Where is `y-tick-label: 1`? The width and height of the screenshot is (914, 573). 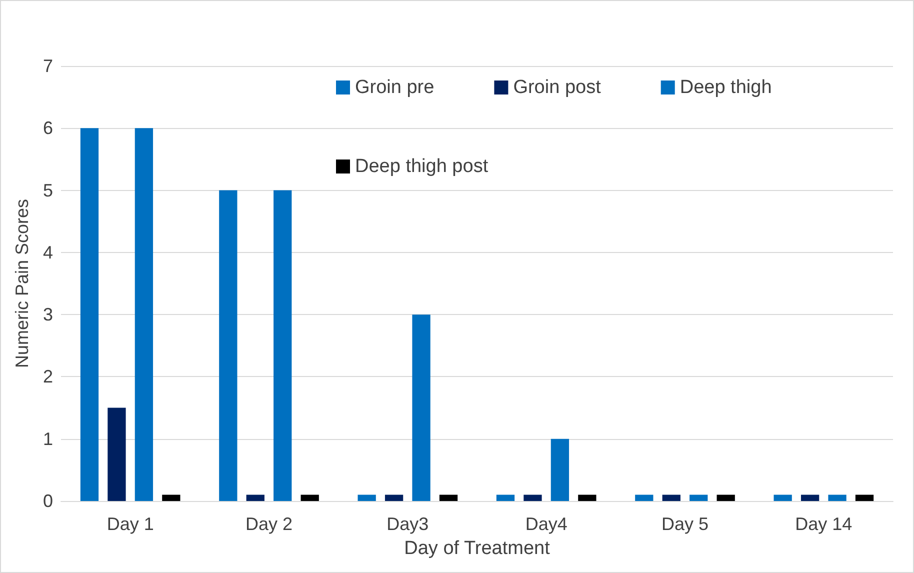
y-tick-label: 1 is located at coordinates (47, 438).